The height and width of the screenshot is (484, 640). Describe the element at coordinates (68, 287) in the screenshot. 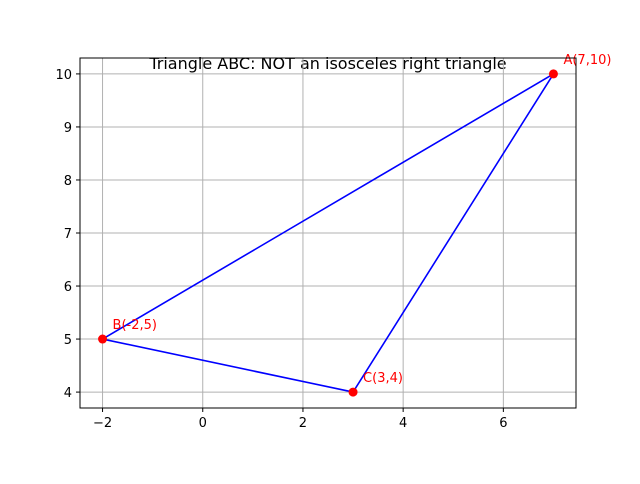

I see `y-tick-label: 6` at that location.